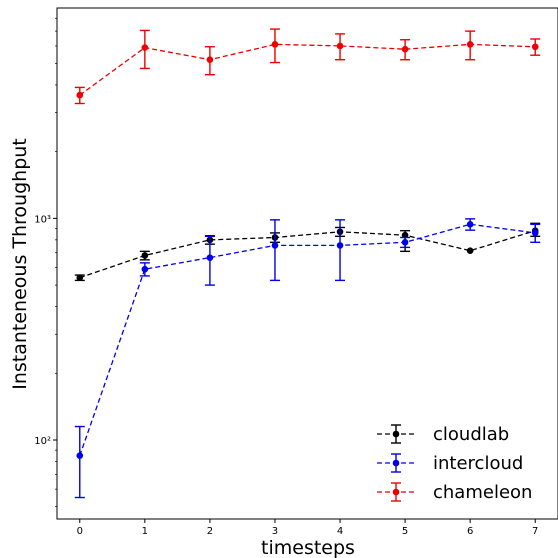 The image size is (558, 558). I want to click on legend-item-cloudlab: cloudlab, so click(443, 434).